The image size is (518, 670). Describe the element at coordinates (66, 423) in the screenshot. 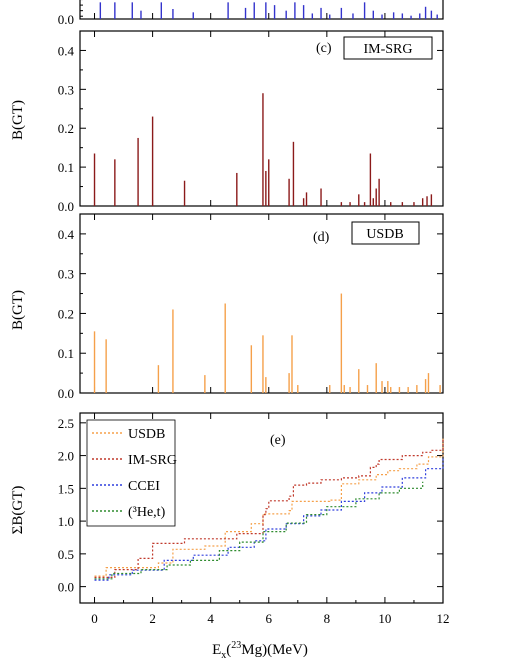

I see `y-tick-label: 2.5` at that location.